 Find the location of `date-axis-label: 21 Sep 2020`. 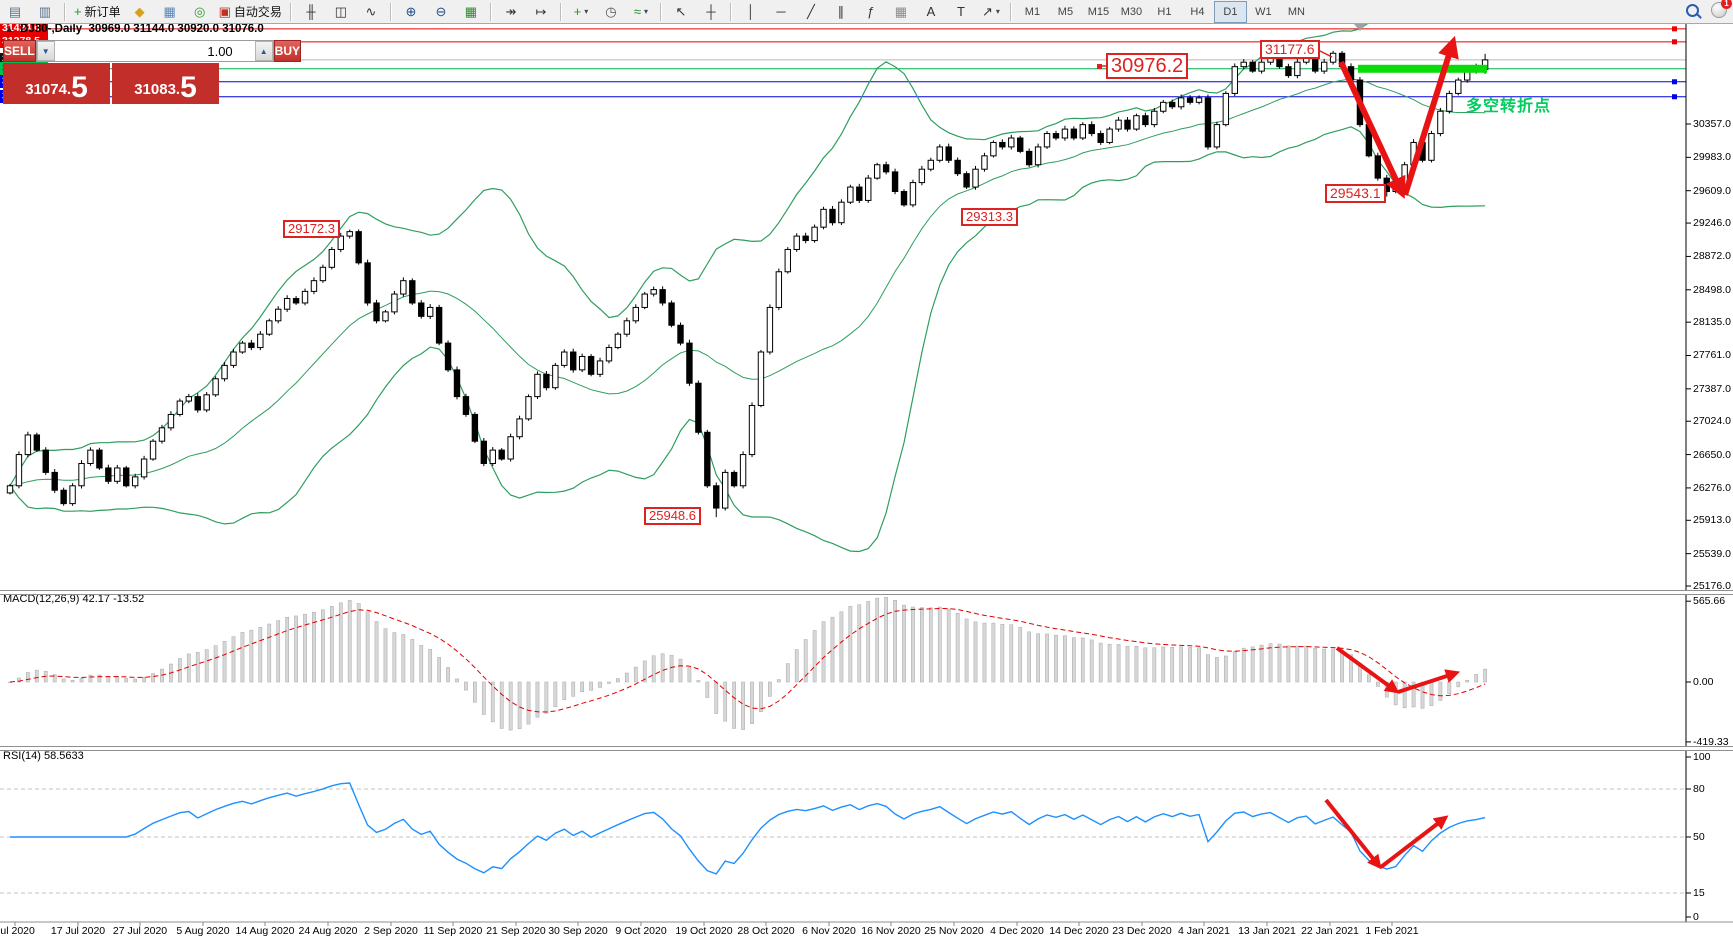

date-axis-label: 21 Sep 2020 is located at coordinates (516, 931).